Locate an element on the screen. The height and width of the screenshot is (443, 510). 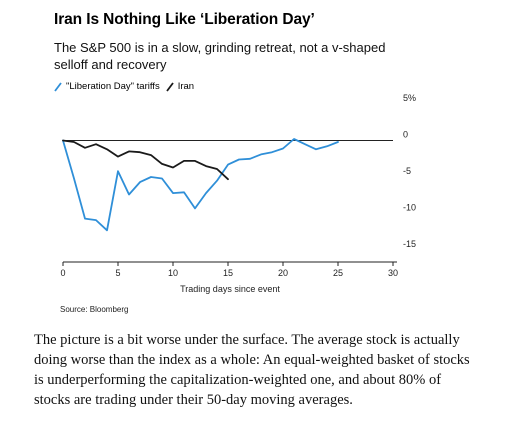
y-tick-label-2: -5 is located at coordinates (407, 171).